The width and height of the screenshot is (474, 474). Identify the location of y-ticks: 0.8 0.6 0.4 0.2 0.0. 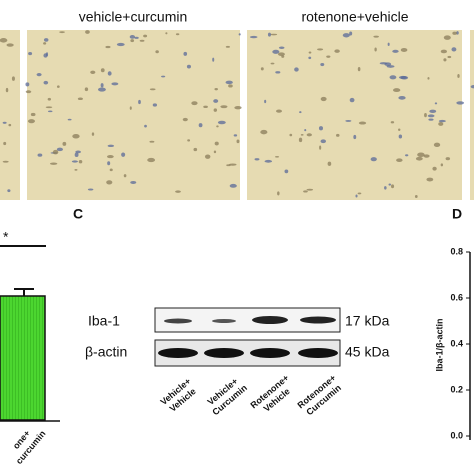
(460, 343).